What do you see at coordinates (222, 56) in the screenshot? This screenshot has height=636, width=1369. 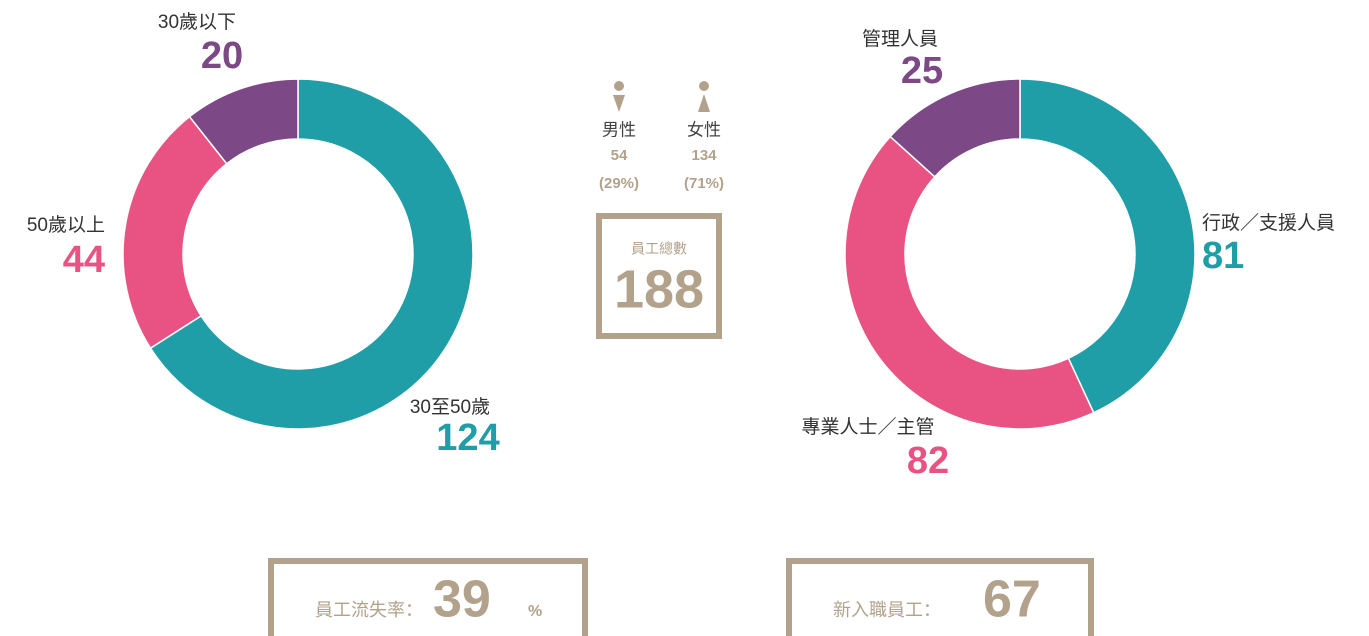 I see `slice-value: 20` at bounding box center [222, 56].